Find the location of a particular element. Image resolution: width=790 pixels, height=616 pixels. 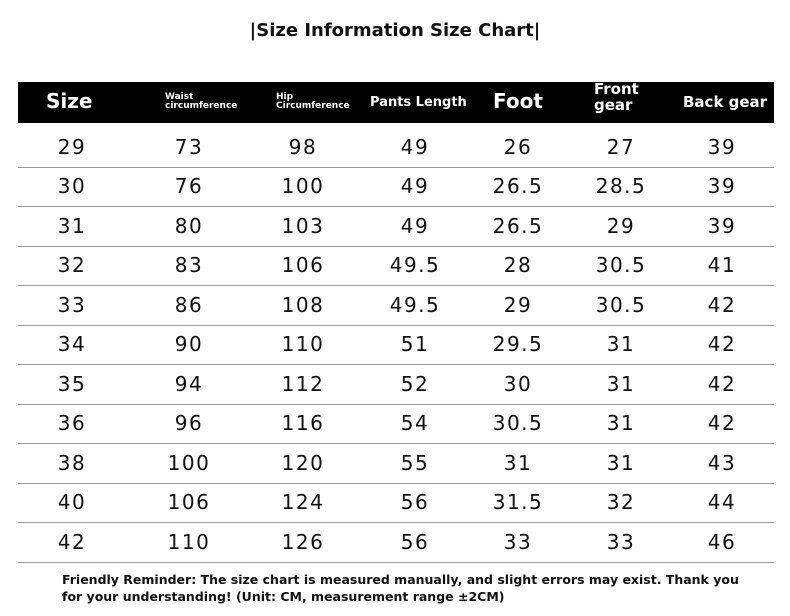

table-cell: 28.5 is located at coordinates (621, 186).